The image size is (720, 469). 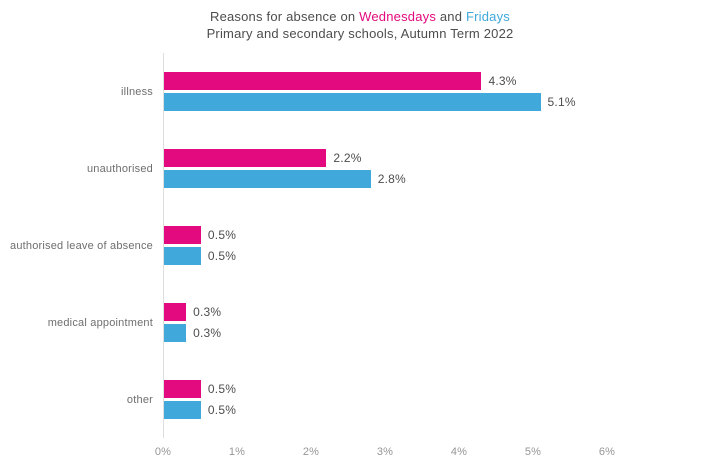 What do you see at coordinates (311, 452) in the screenshot?
I see `x-tick-2pct: 2%` at bounding box center [311, 452].